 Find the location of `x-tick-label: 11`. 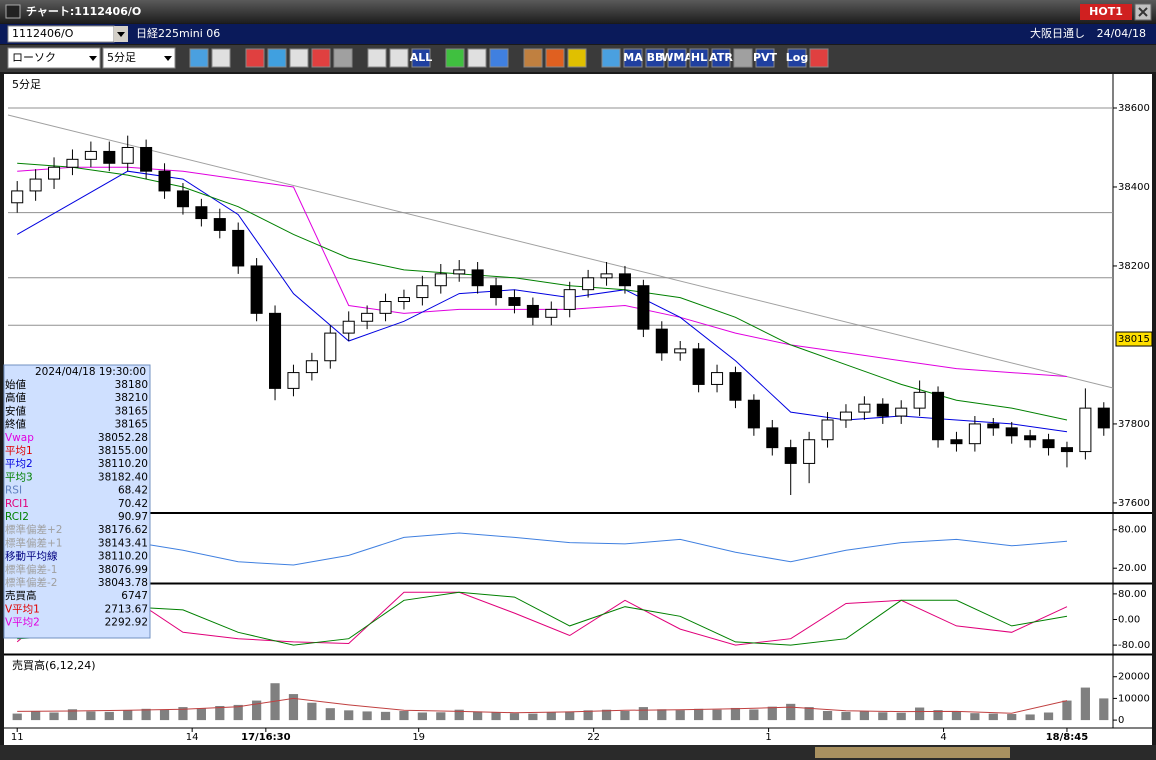

x-tick-label: 11 is located at coordinates (17, 737).